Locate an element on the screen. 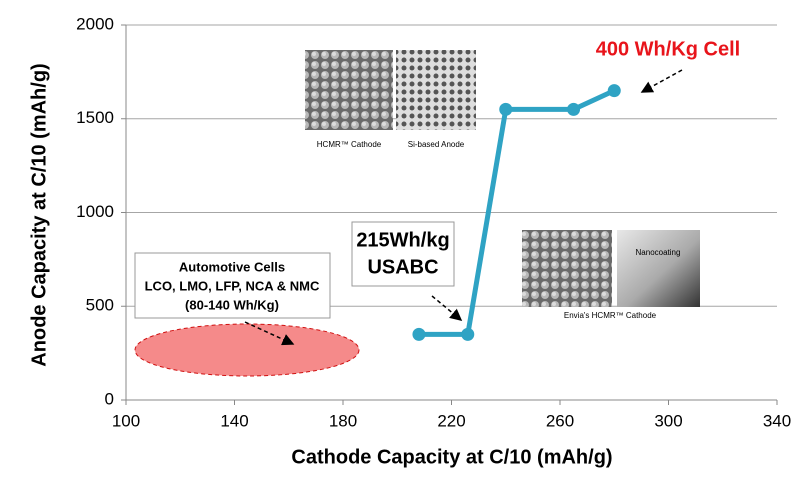 The image size is (800, 479). annotation: LCO, LMO, LFP, NCA & NMC is located at coordinates (232, 285).